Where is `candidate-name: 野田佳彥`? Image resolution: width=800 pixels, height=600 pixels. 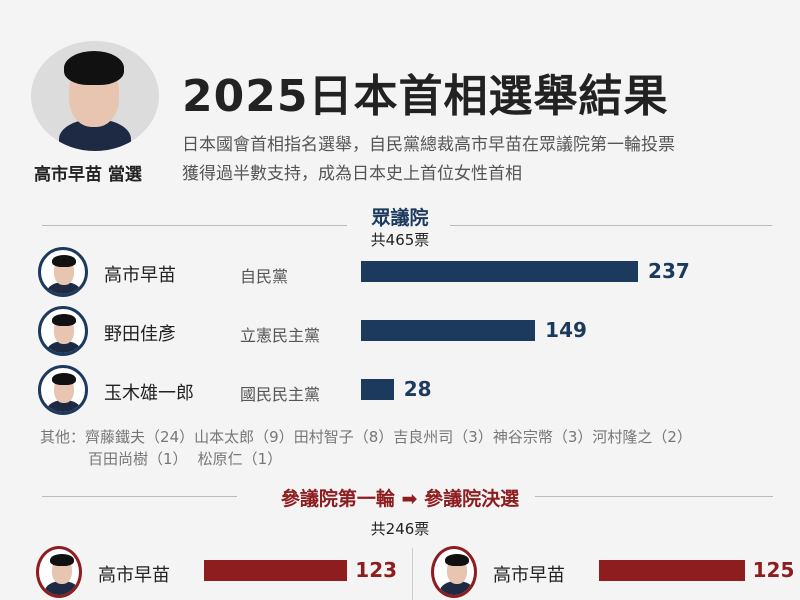 candidate-name: 野田佳彥 is located at coordinates (140, 334).